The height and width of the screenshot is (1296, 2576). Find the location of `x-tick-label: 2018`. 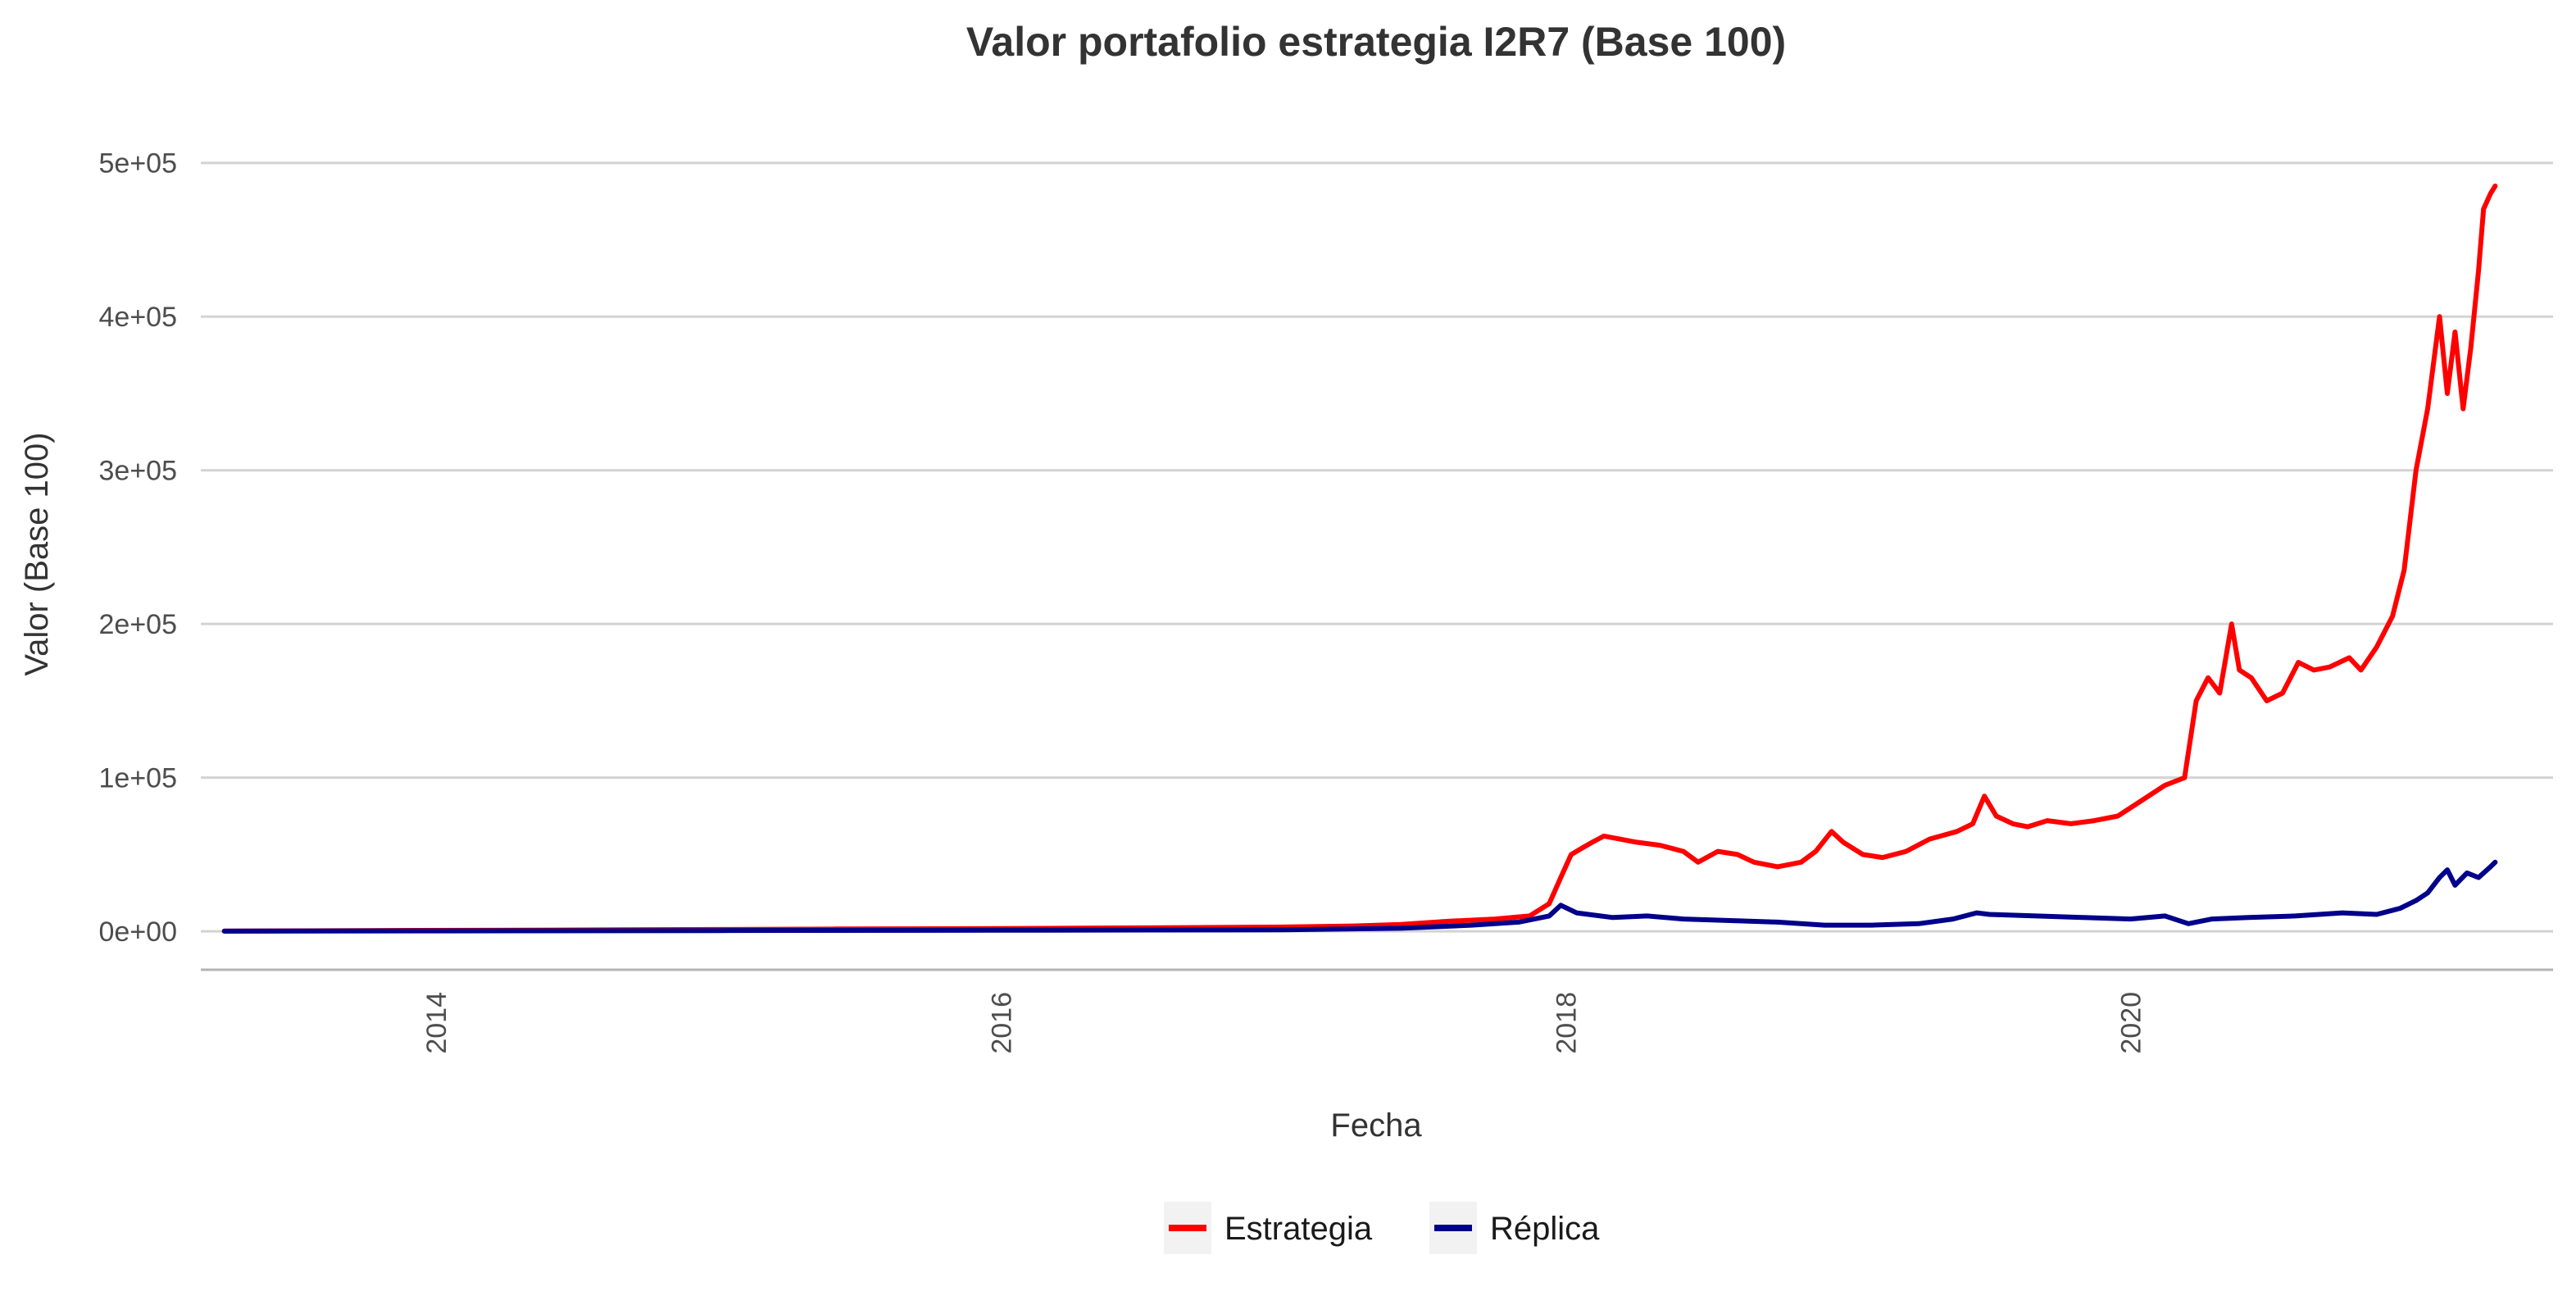

x-tick-label: 2018 is located at coordinates (1566, 1023).